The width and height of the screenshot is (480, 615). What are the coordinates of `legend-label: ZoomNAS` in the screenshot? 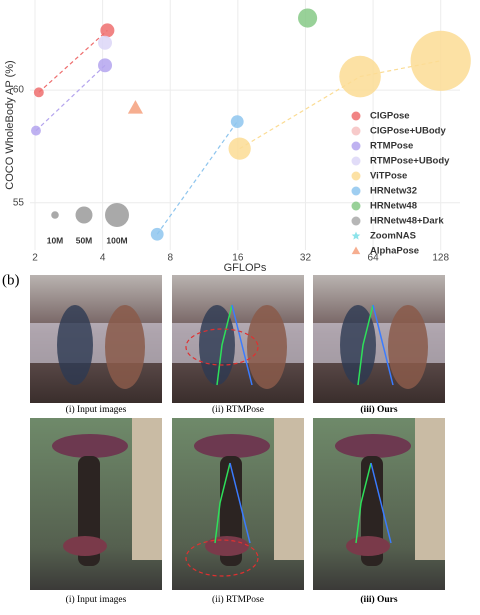 It's located at (393, 236).